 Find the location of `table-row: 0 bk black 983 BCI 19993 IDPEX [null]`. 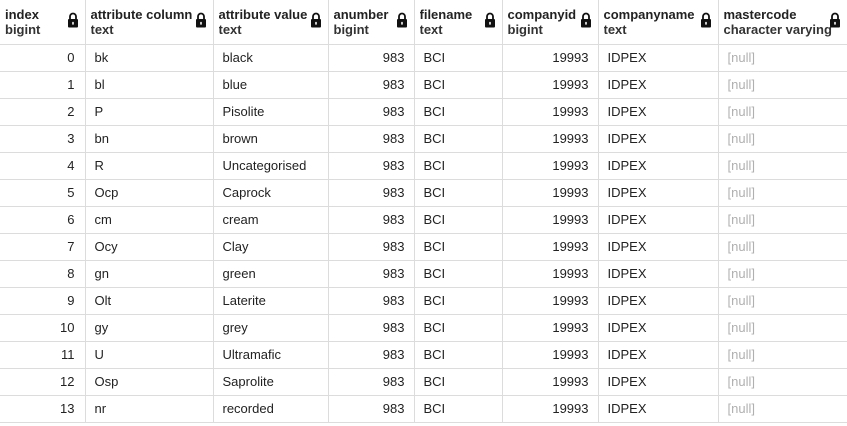

table-row: 0 bk black 983 BCI 19993 IDPEX [null] is located at coordinates (423, 58).